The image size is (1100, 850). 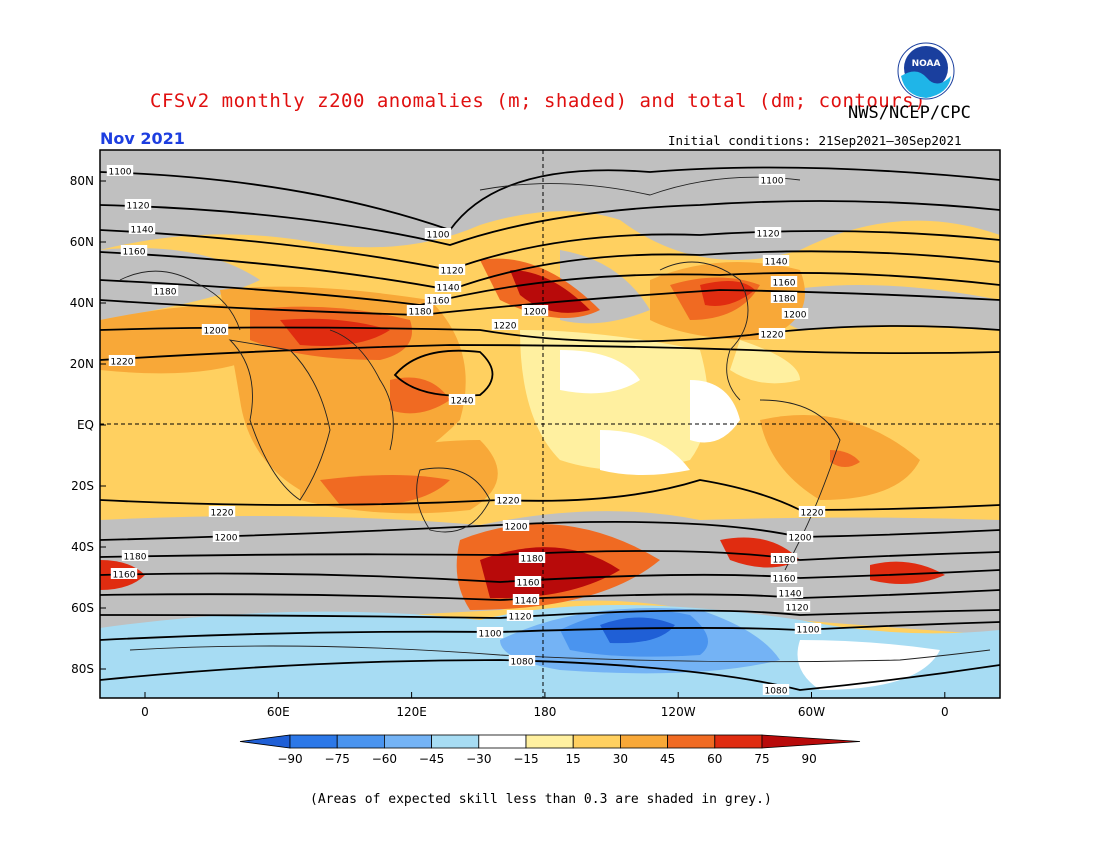 What do you see at coordinates (82, 486) in the screenshot?
I see `lat-label: 20S` at bounding box center [82, 486].